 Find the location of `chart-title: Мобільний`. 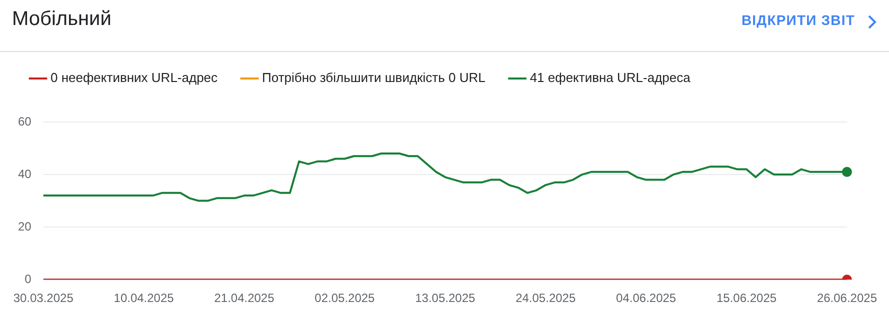

chart-title: Мобільний is located at coordinates (62, 19).